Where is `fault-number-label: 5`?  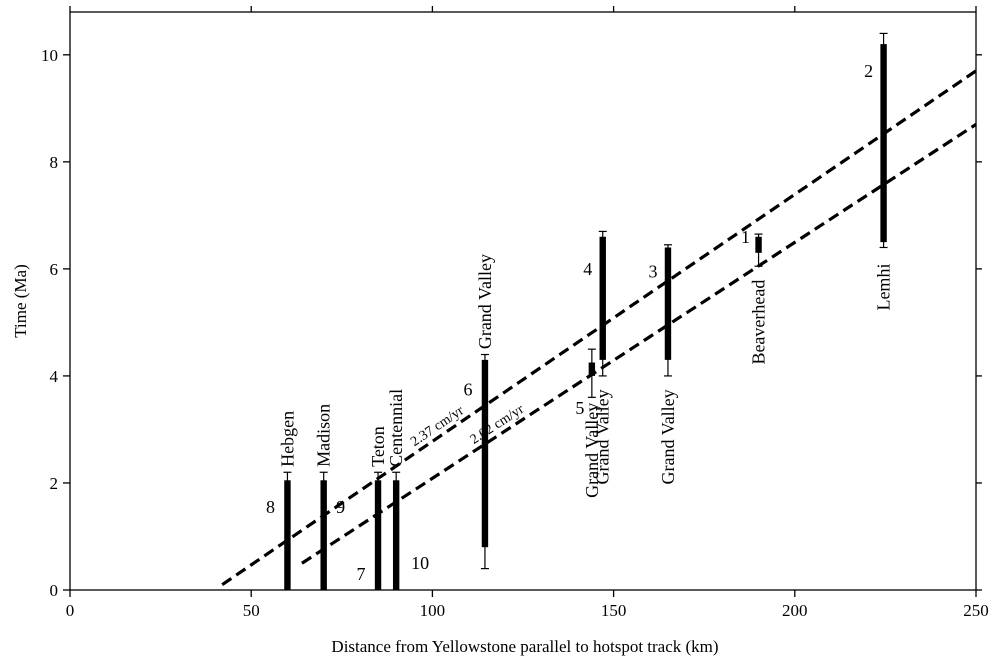
fault-number-label: 5 is located at coordinates (579, 408).